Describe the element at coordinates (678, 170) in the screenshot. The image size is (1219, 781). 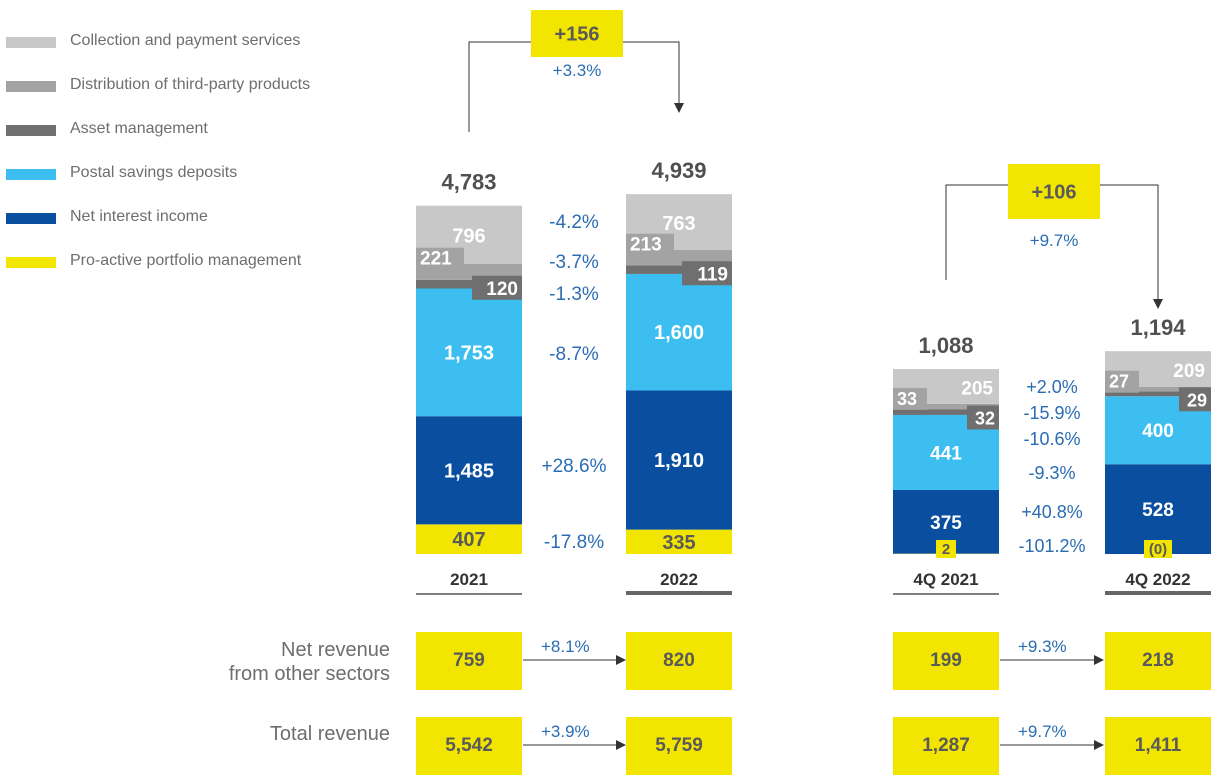
I see `bar-total-label: 4,939` at that location.